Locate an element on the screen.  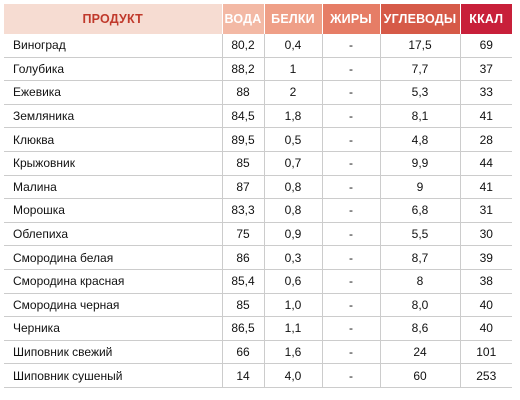
table-row: Шиповник сушеный 14 4,0-60 253 is located at coordinates (258, 375).